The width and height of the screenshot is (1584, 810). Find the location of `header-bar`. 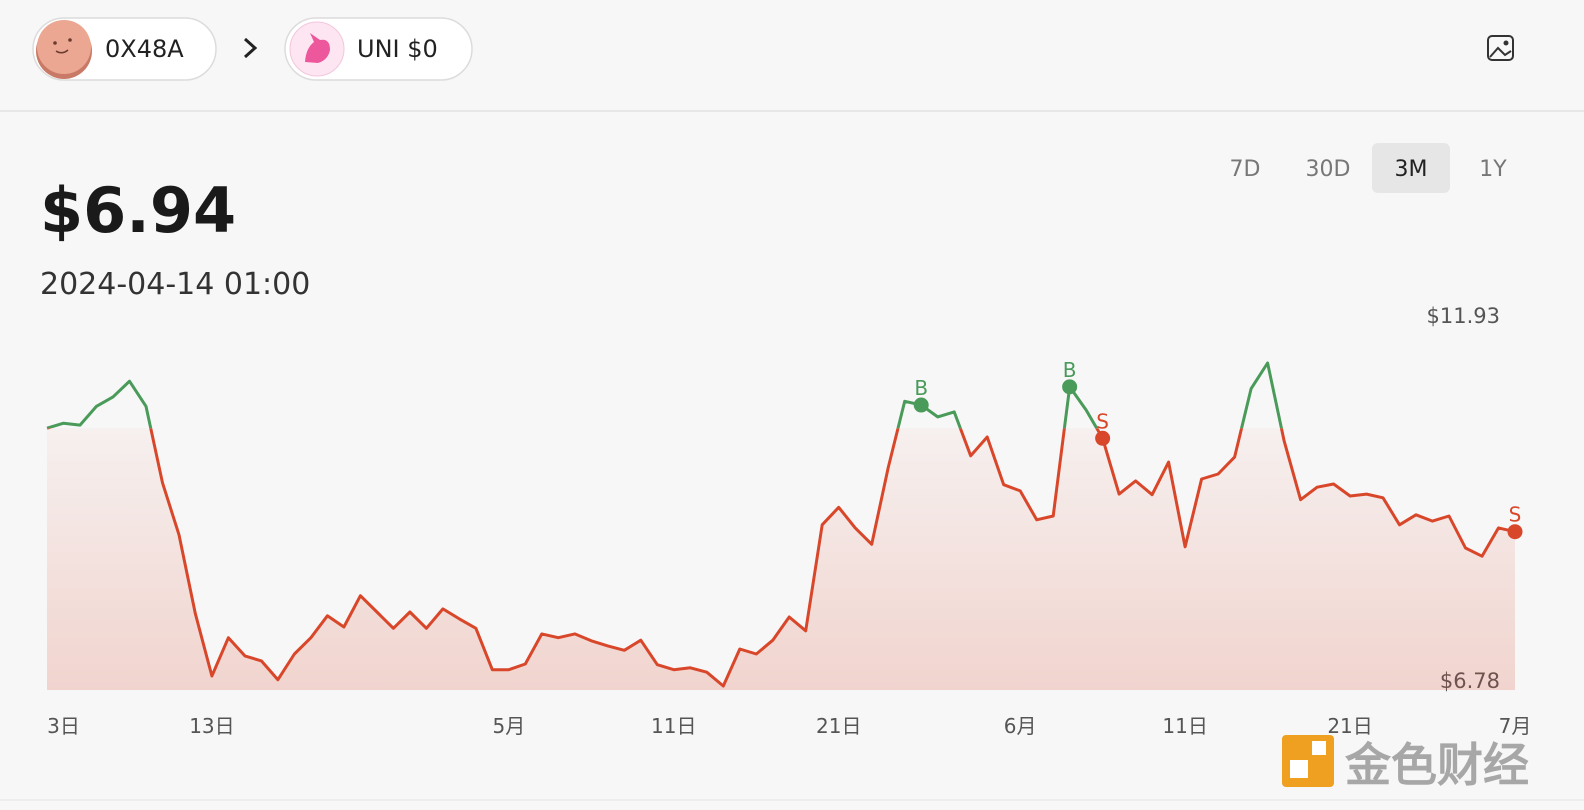

header-bar is located at coordinates (792, 55).